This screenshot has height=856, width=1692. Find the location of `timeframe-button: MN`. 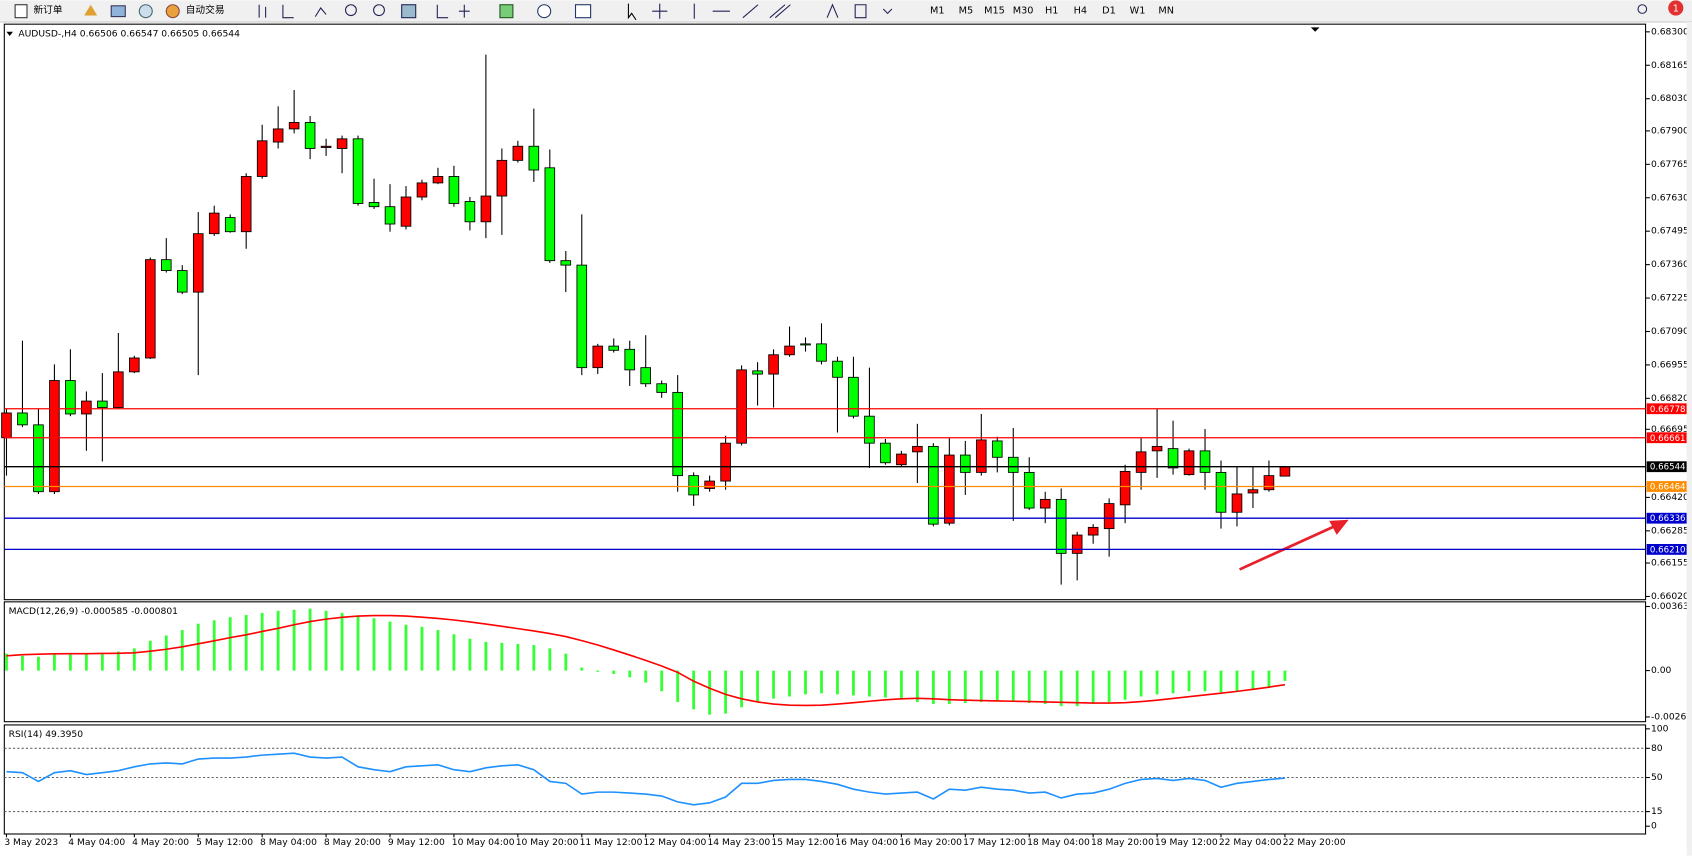

timeframe-button: MN is located at coordinates (1166, 11).